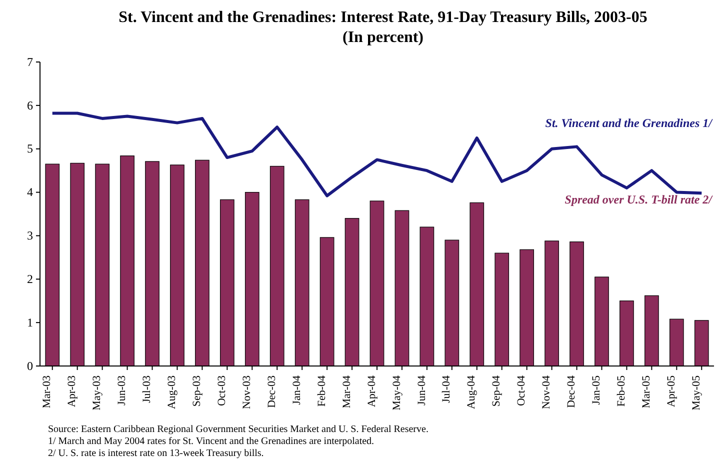 The height and width of the screenshot is (464, 726). I want to click on x-tick-label: Jul-03, so click(147, 389).